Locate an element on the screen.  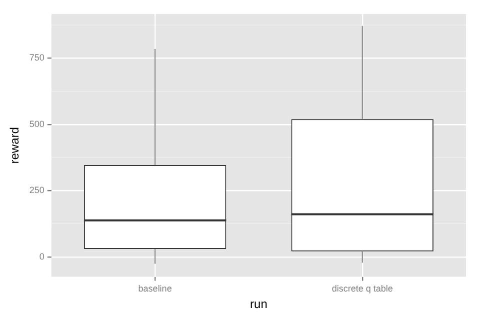
y-axis-title: reward is located at coordinates (15, 145).